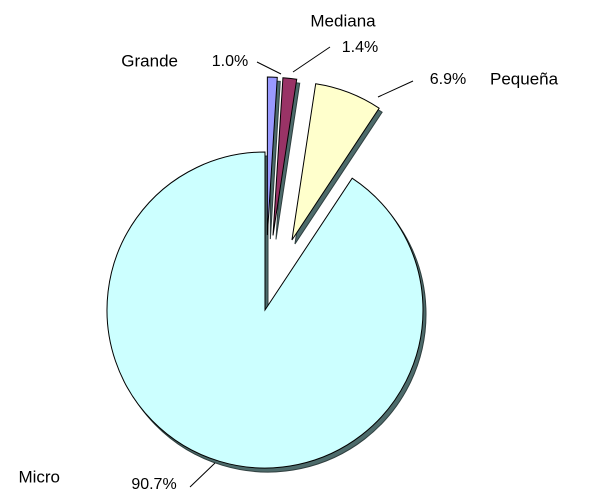  What do you see at coordinates (343, 20) in the screenshot?
I see `slice-name: Mediana` at bounding box center [343, 20].